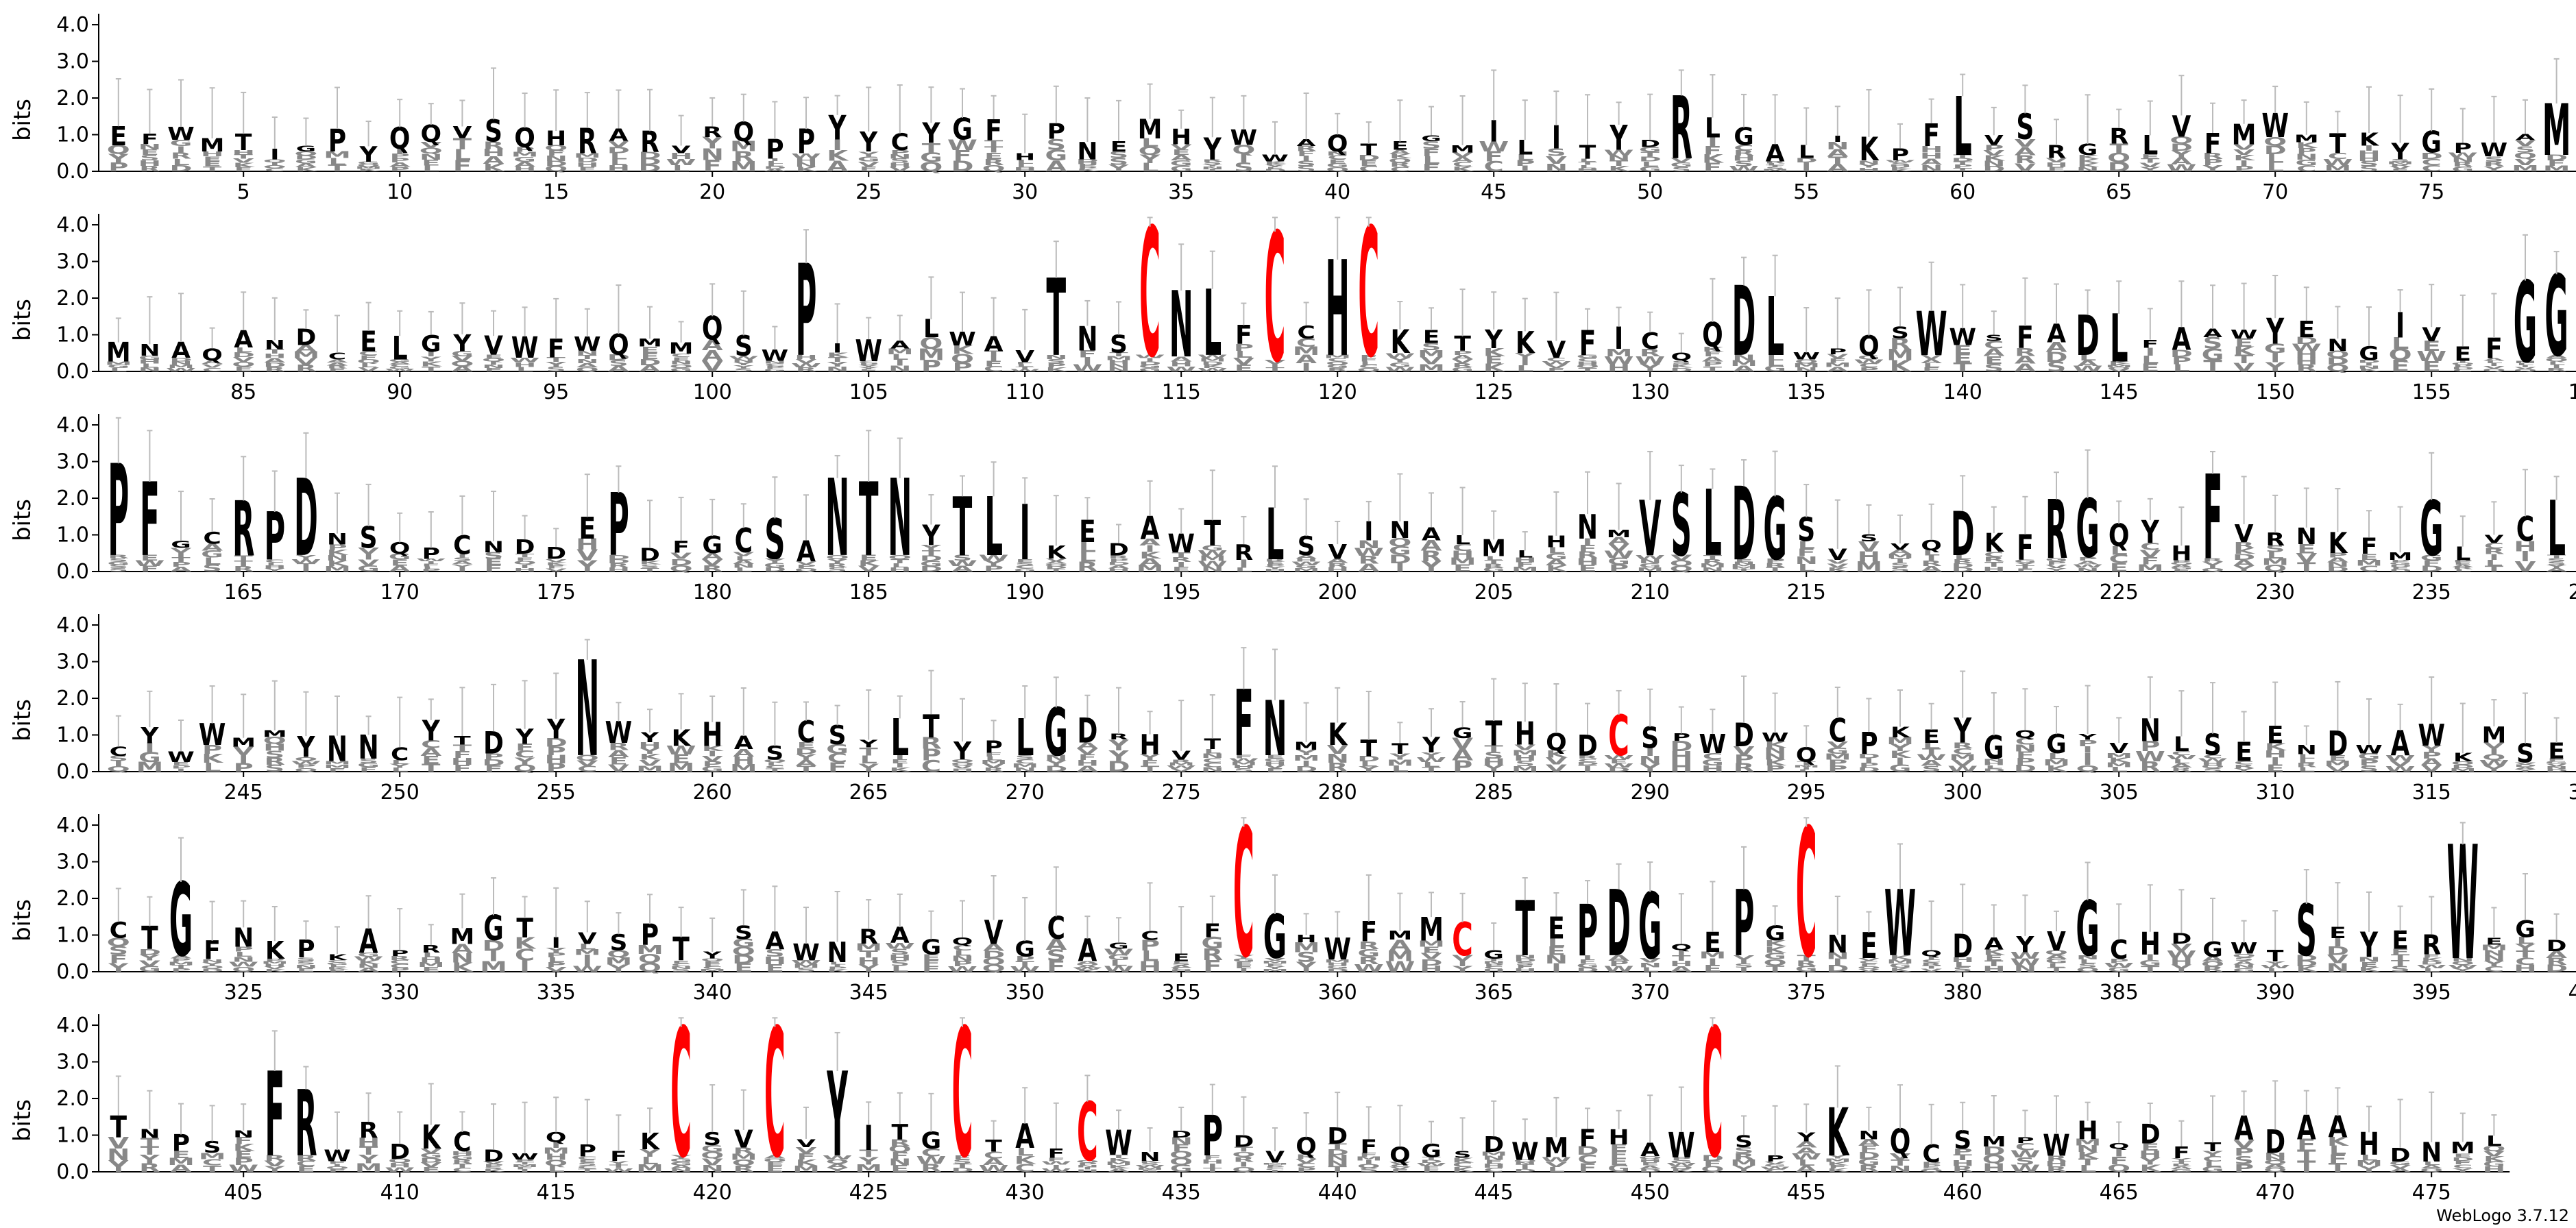 This screenshot has width=2576, height=1228. What do you see at coordinates (556, 192) in the screenshot?
I see `x-tick-label: 15` at bounding box center [556, 192].